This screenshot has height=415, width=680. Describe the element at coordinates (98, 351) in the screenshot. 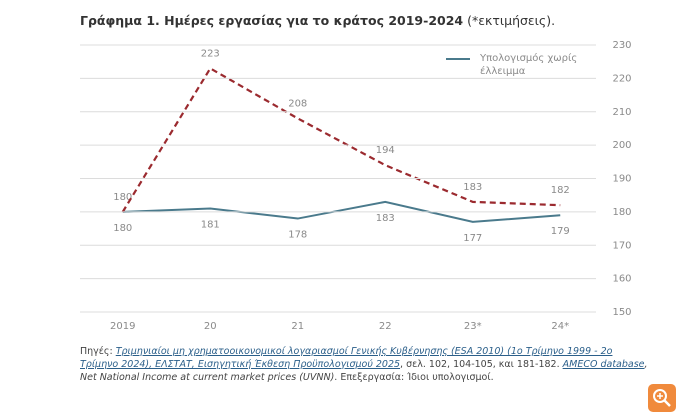

I see `source-text: Πηγές:` at that location.